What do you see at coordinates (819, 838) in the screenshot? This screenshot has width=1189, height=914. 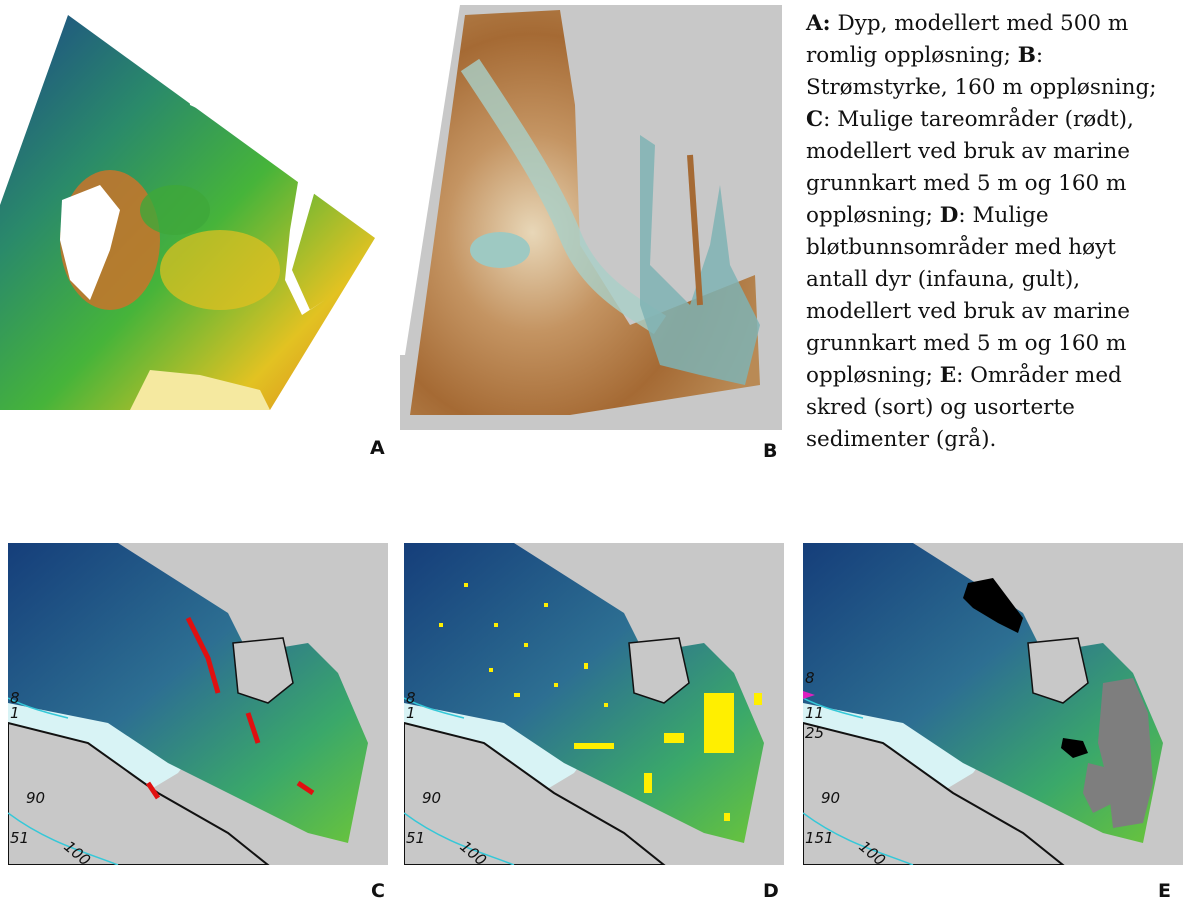 I see `depth-label: 151` at bounding box center [819, 838].